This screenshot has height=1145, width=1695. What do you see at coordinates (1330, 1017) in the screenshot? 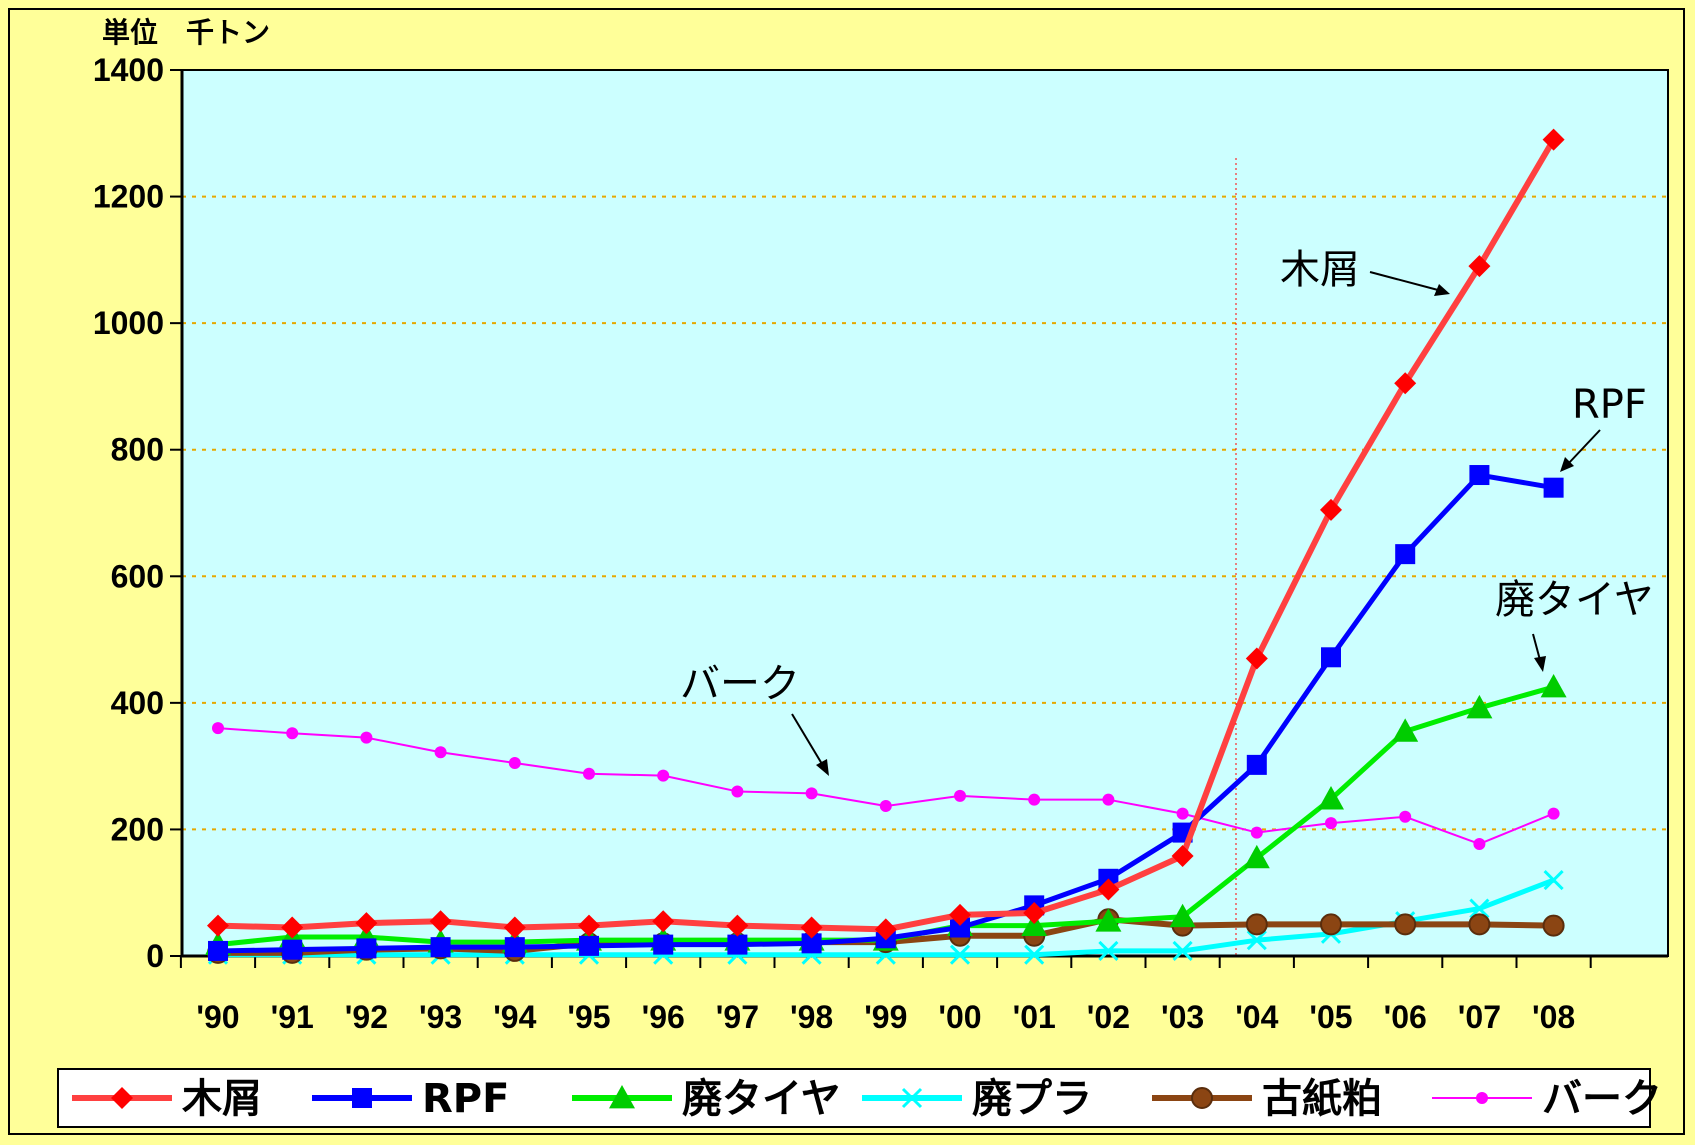
I see `x-tick-label: '05` at bounding box center [1330, 1017].